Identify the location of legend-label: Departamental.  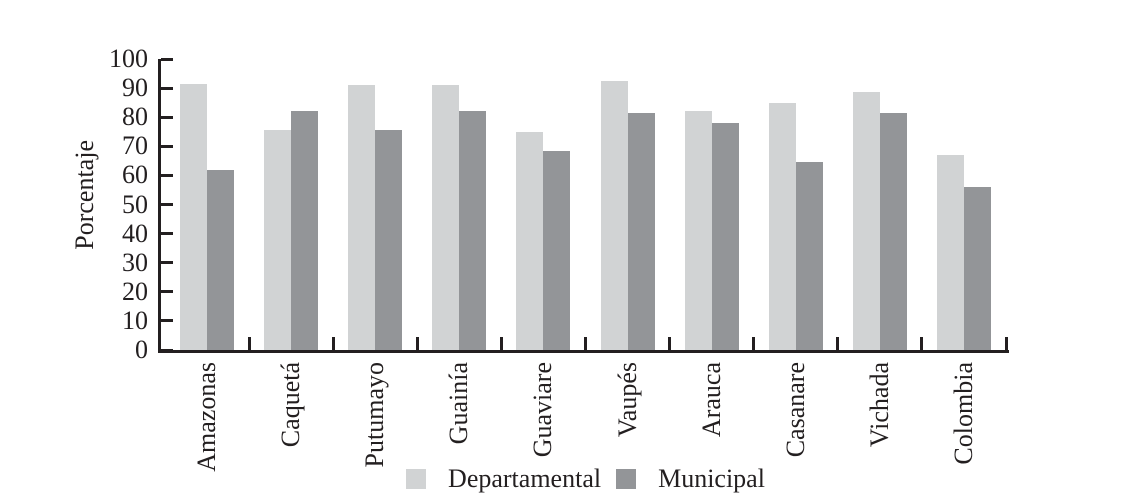
(525, 478).